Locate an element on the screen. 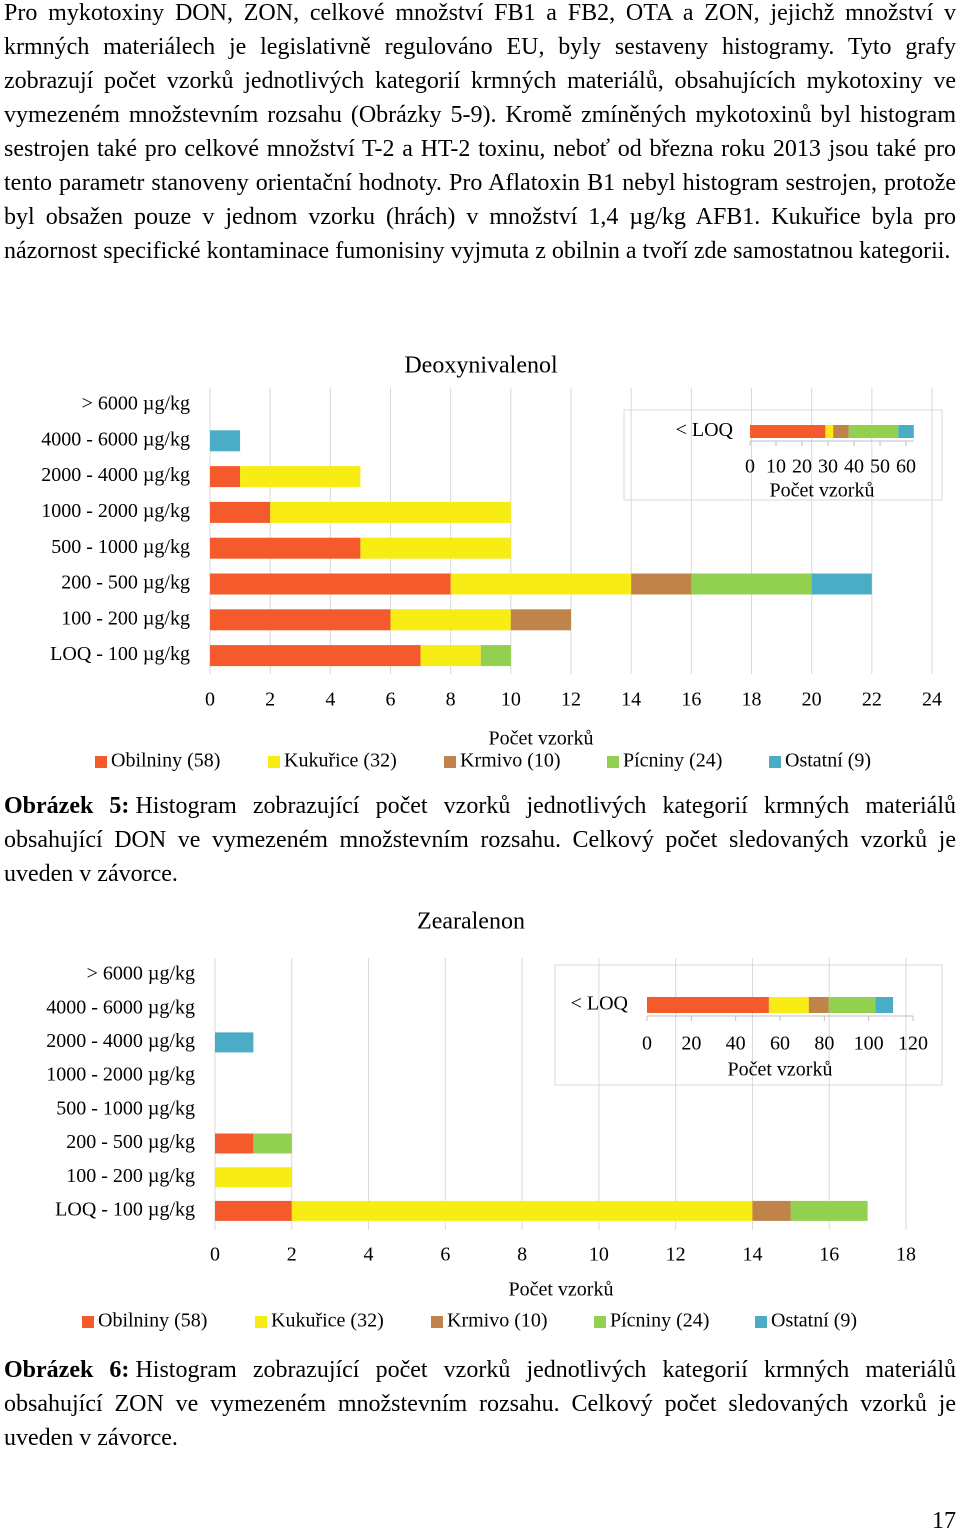 This screenshot has width=960, height=1537. x-tick-label: 14 is located at coordinates (631, 700).